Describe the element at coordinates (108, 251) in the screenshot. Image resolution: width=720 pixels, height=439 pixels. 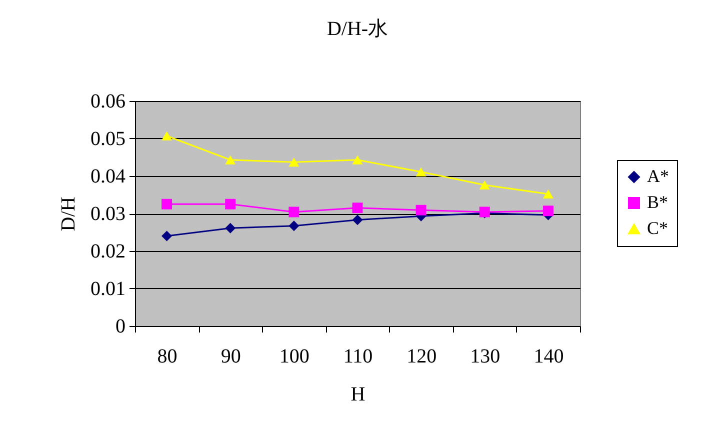
I see `y-tick-label: 0.02` at that location.